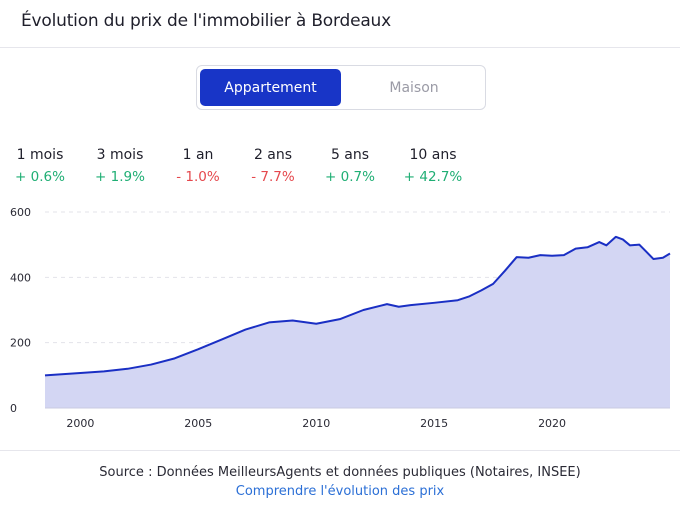 This screenshot has width=680, height=507. Describe the element at coordinates (273, 177) in the screenshot. I see `stat-change-value: - 7.7%` at that location.